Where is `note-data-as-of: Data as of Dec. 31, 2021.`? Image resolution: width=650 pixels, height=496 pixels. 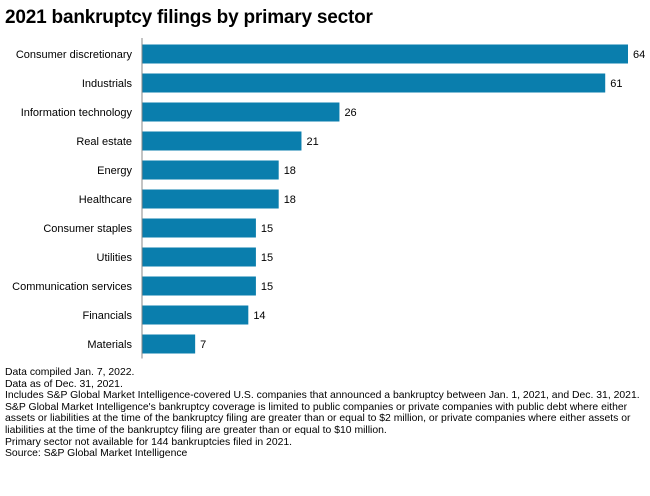
note-data-as-of: Data as of Dec. 31, 2021. is located at coordinates (64, 384).